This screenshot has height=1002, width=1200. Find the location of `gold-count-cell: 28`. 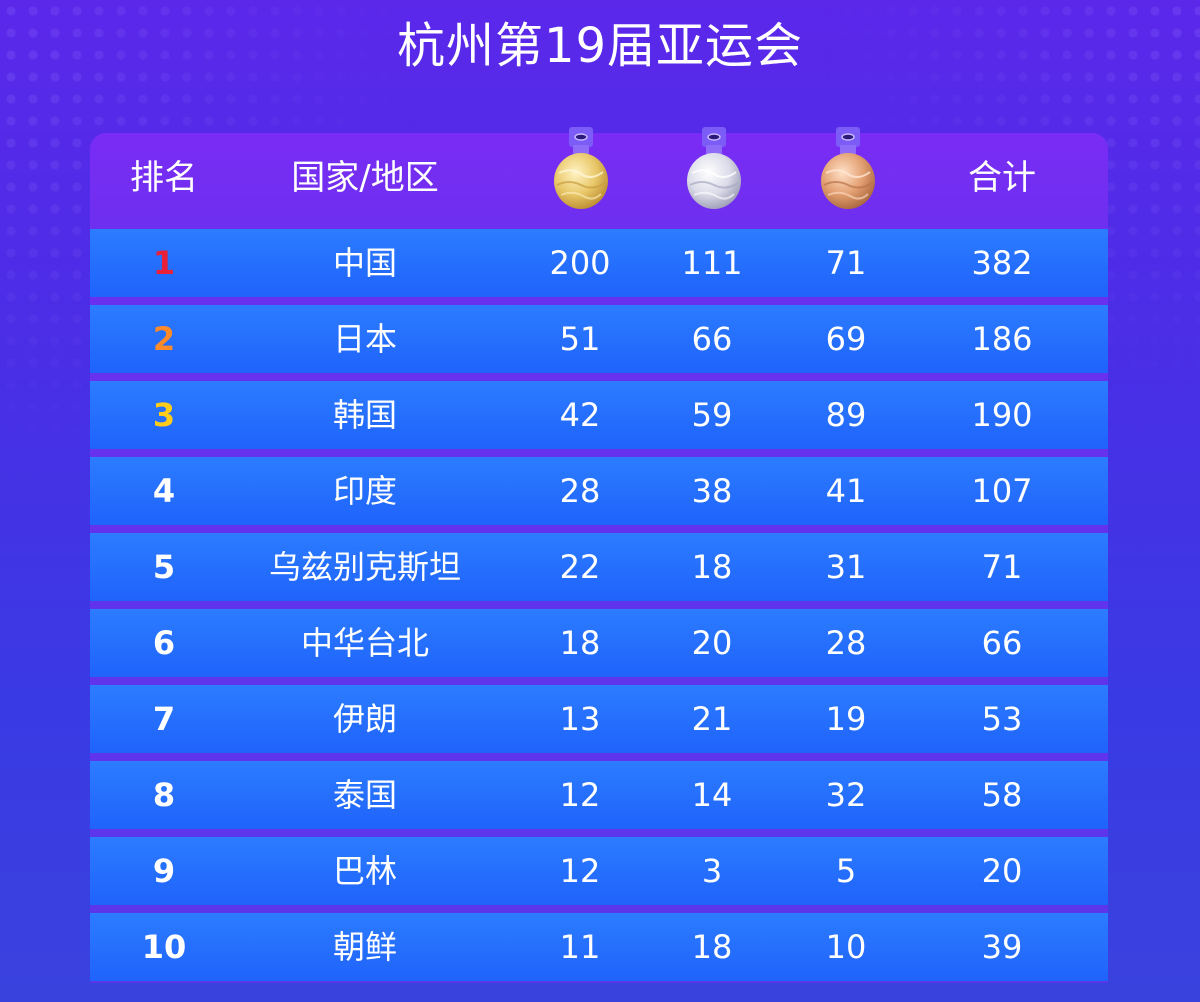

gold-count-cell: 28 is located at coordinates (580, 491).